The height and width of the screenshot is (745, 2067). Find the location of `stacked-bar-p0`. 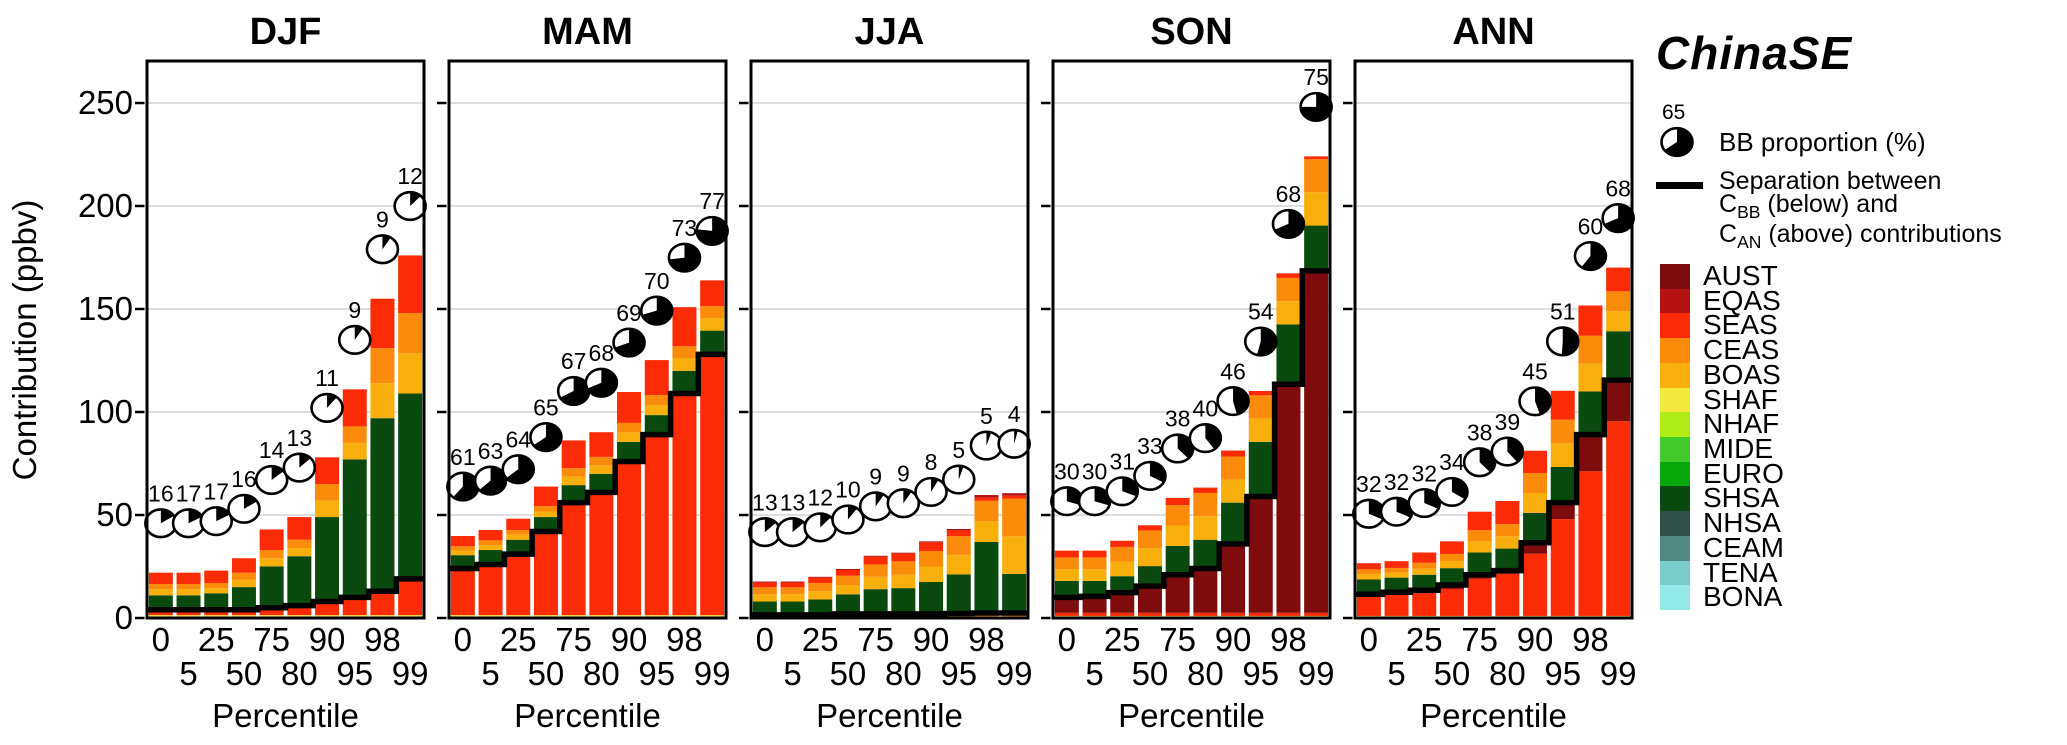

stacked-bar-p0 is located at coordinates (462, 577).